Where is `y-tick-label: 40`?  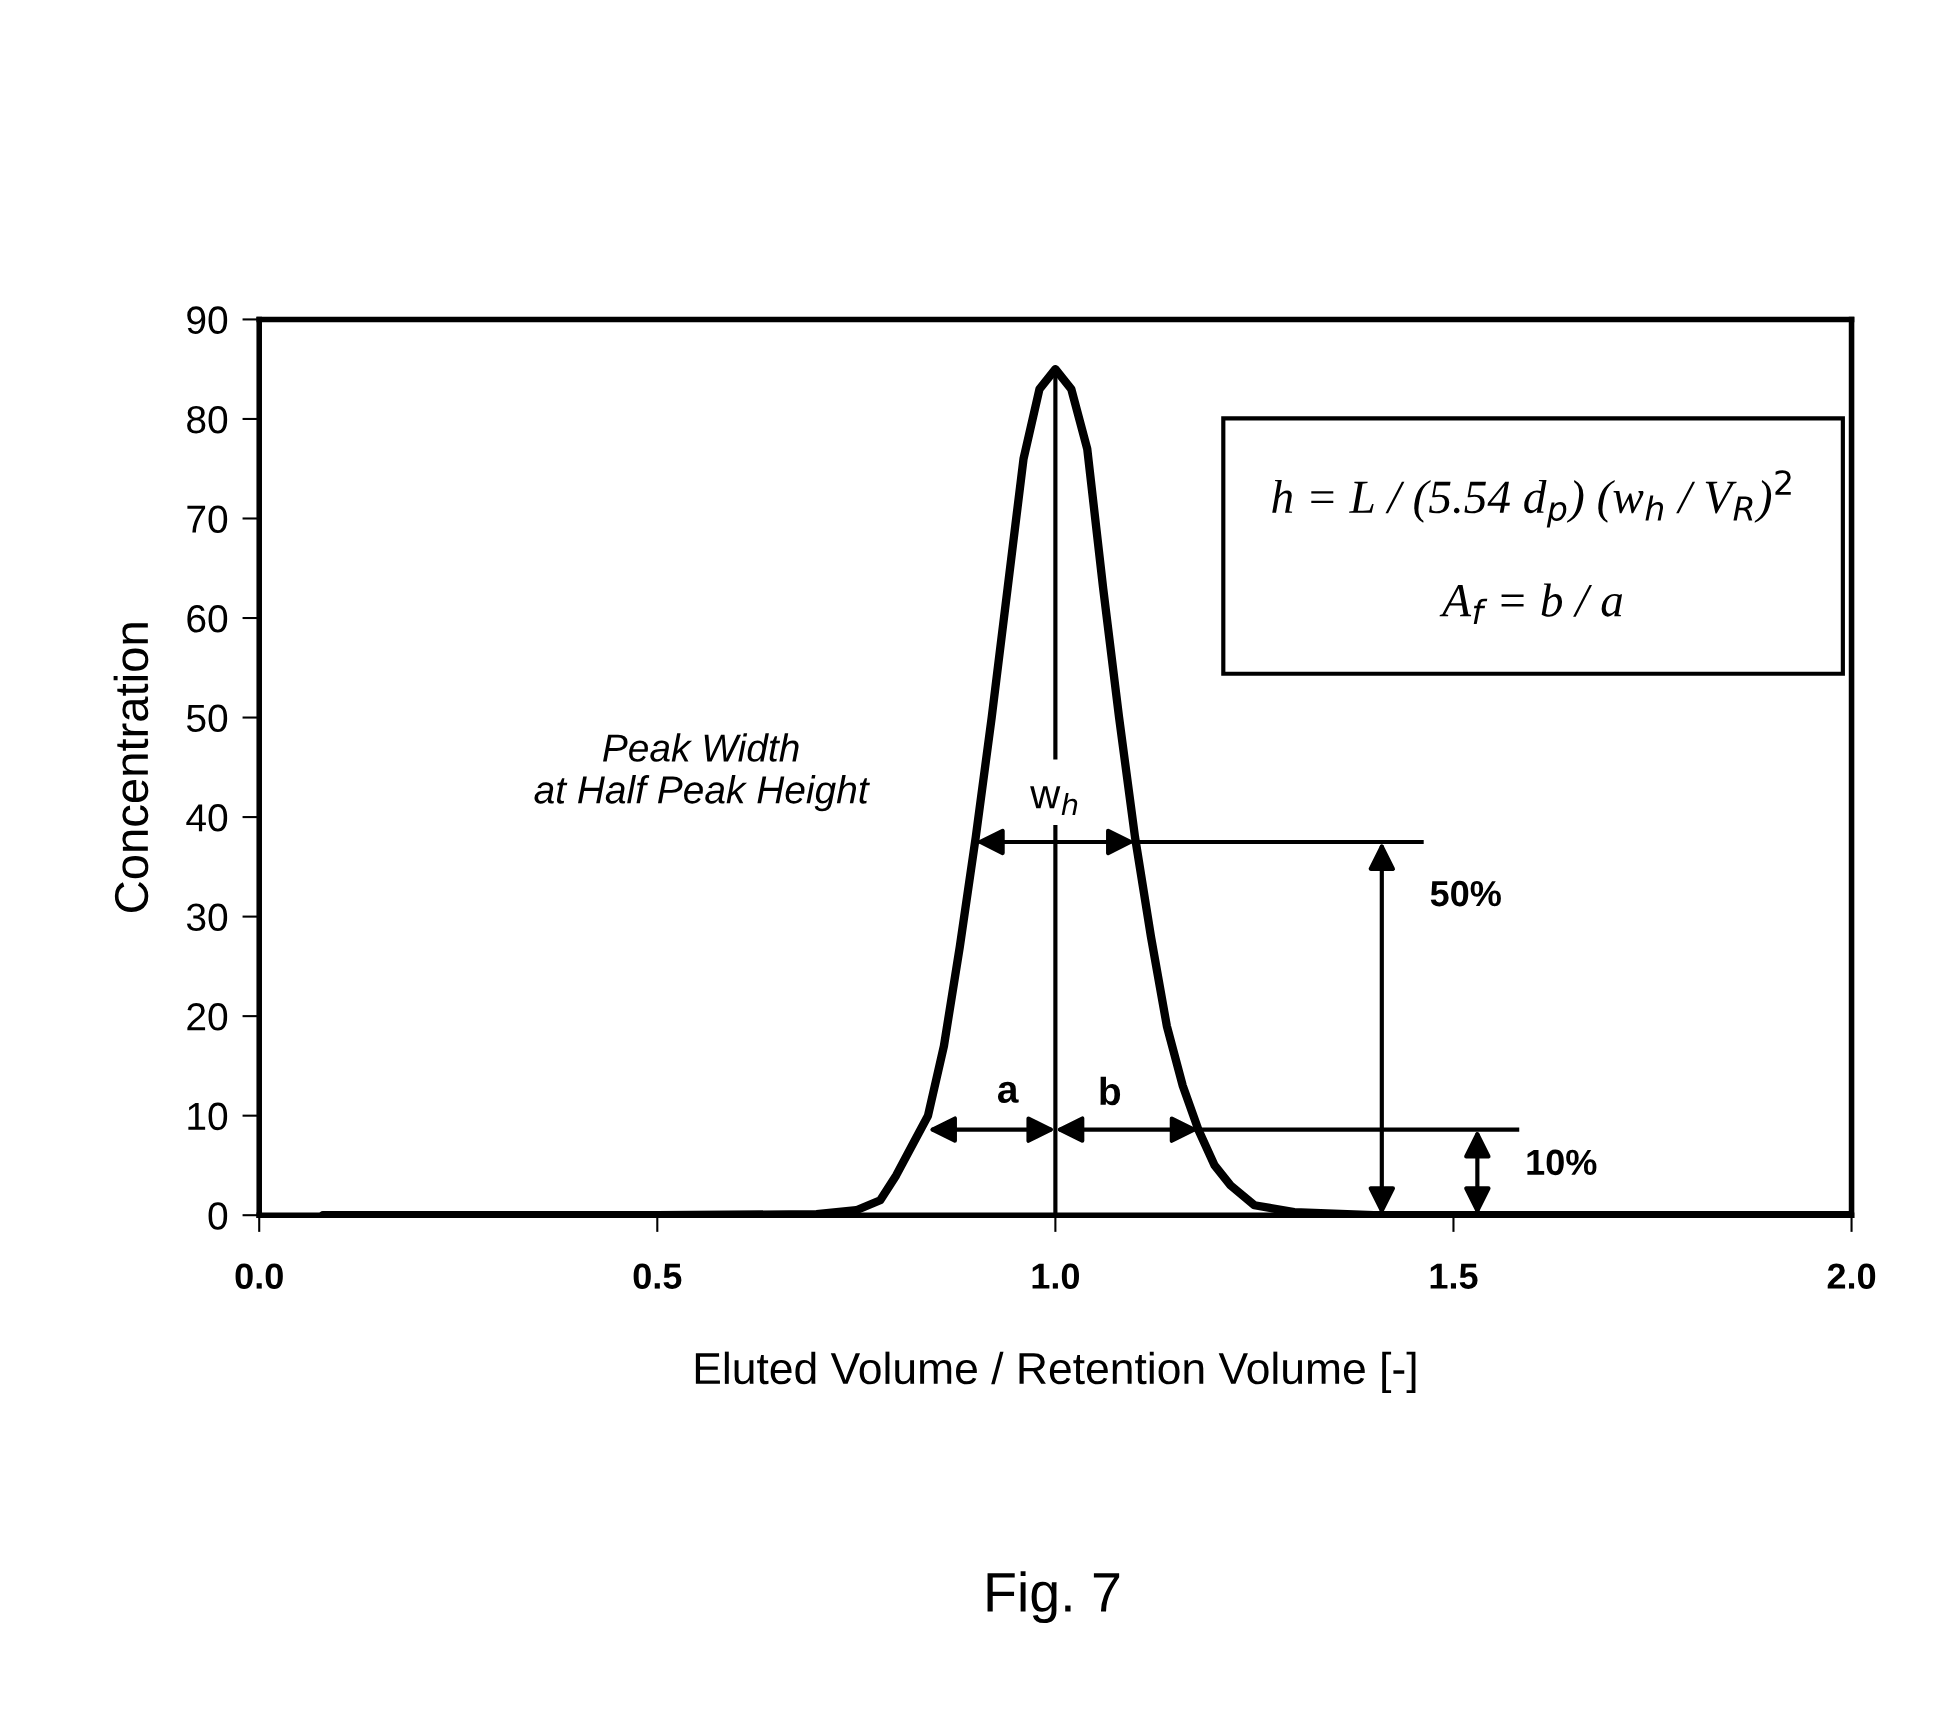
y-tick-label: 40 is located at coordinates (207, 818).